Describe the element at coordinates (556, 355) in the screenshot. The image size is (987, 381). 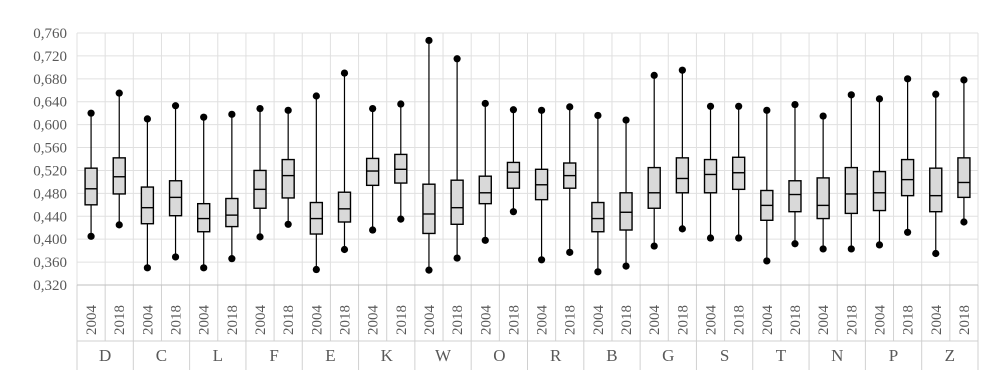
I see `x-group-label: R` at that location.